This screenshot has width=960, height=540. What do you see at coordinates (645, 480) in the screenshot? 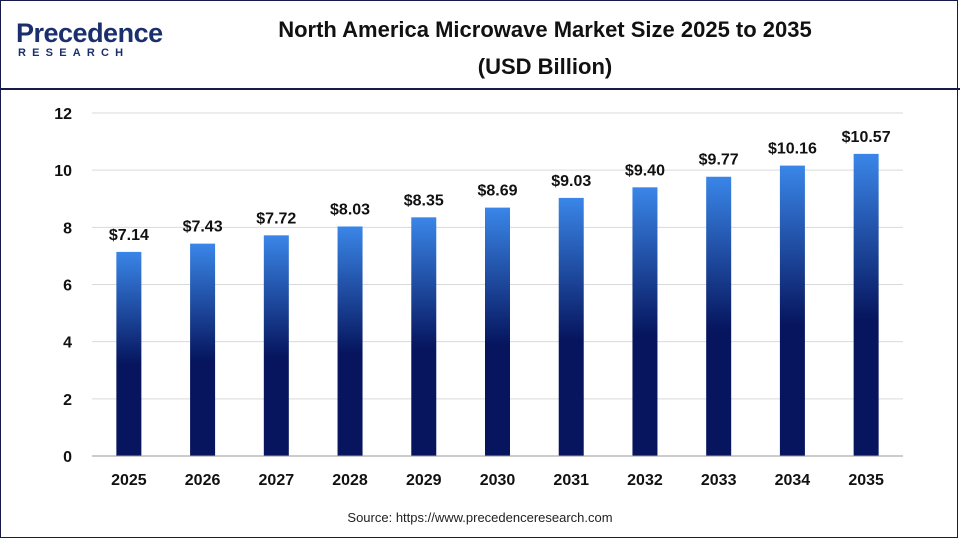
I see `x-tick-label: 2032` at bounding box center [645, 480].